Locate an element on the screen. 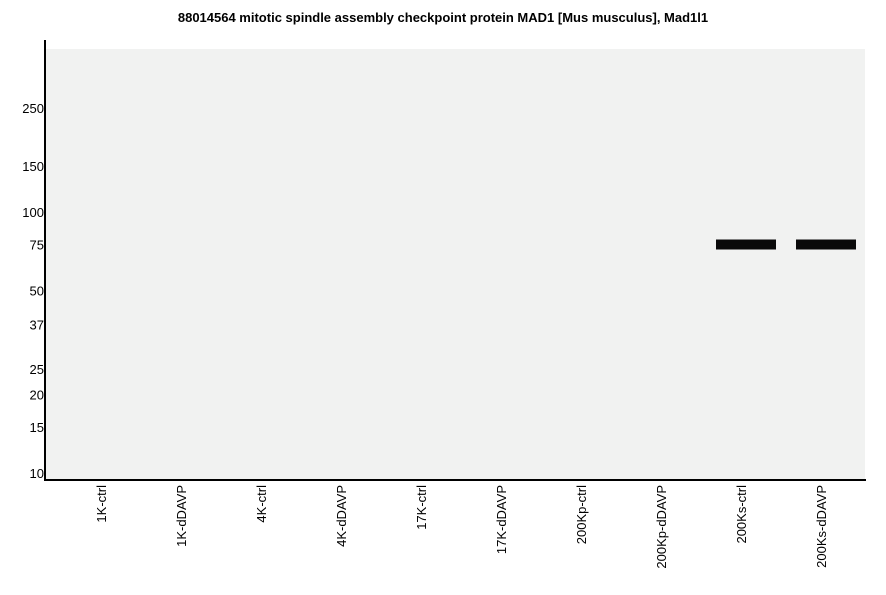  y-tick-label: 150 is located at coordinates (33, 166).